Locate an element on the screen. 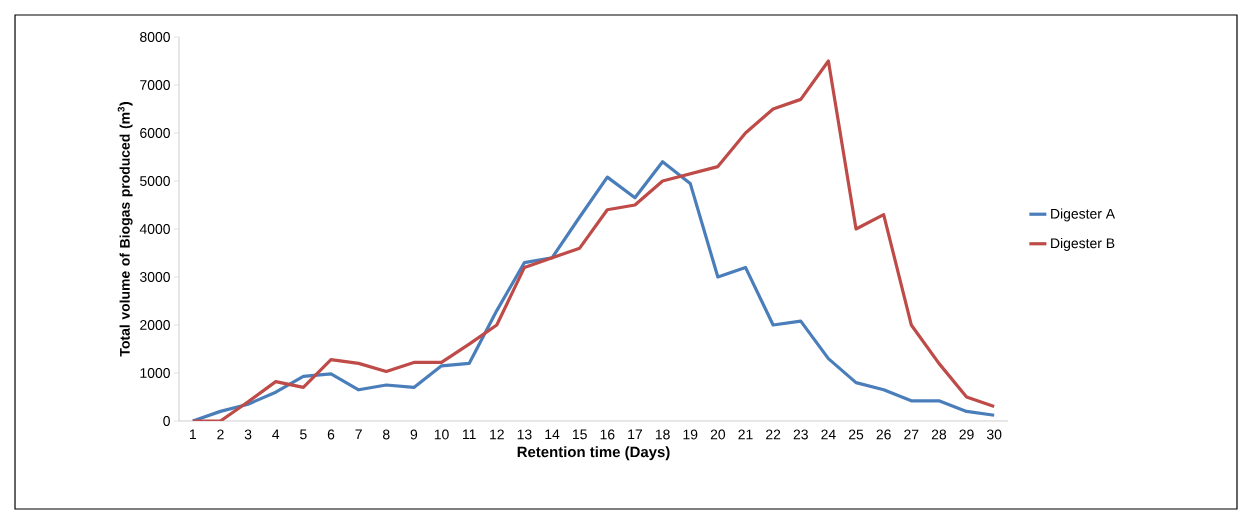 This screenshot has width=1240, height=512. x-tick-label: 13 is located at coordinates (524, 434).